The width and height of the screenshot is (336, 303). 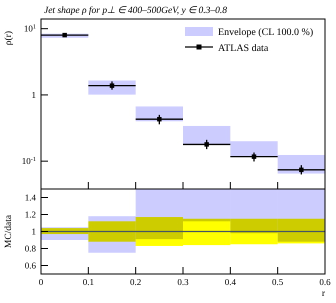 I want to click on y-tick-label: 0.6, so click(x=30, y=265).